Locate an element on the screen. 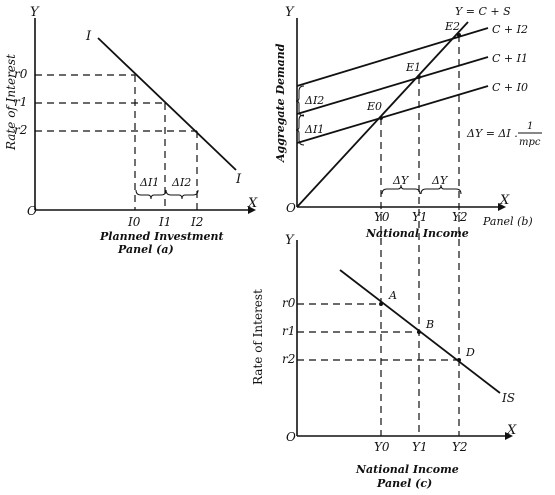 Image resolution: width=555 pixels, height=495 pixels. panel-b-delta-y1-brace is located at coordinates (401, 189).